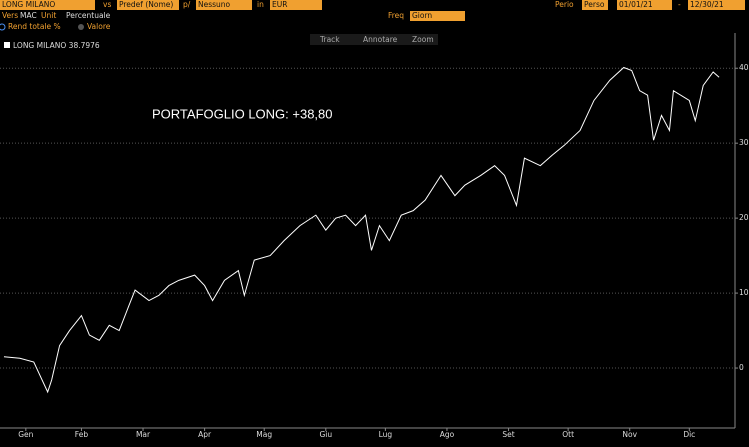 This screenshot has width=749, height=447. I want to click on x-tick-label: Feb, so click(82, 434).